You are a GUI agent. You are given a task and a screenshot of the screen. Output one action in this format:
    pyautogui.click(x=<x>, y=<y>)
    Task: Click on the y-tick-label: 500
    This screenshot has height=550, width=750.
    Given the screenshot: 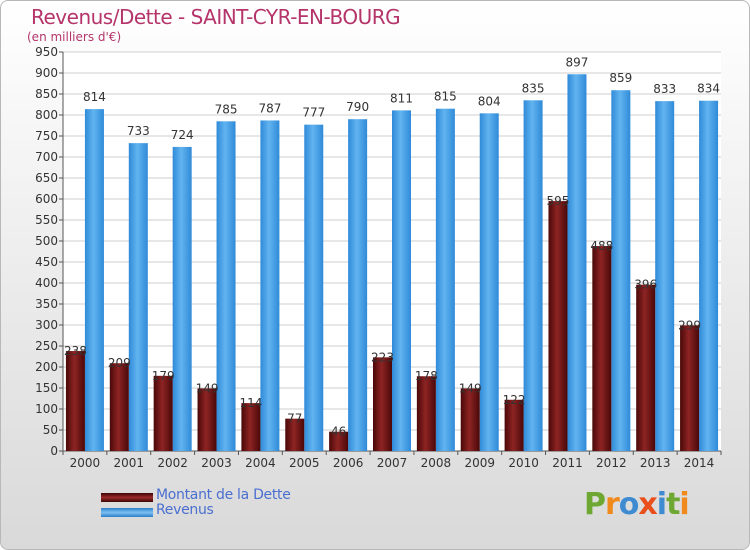 What is the action you would take?
    pyautogui.click(x=46, y=241)
    